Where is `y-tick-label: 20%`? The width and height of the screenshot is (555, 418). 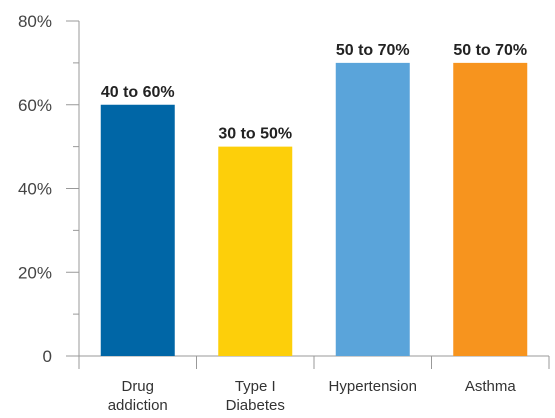 y-tick-label: 20% is located at coordinates (35, 272).